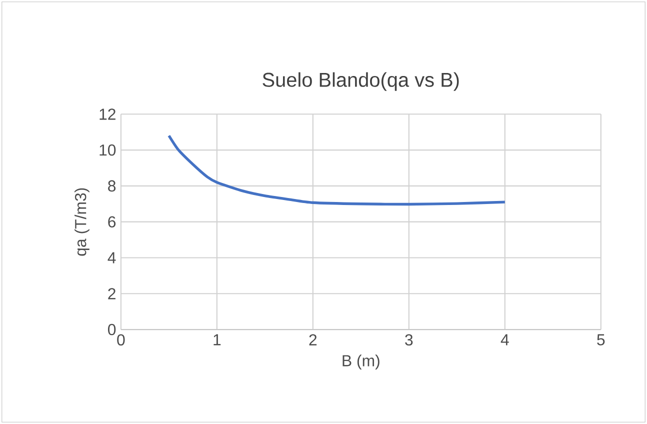 This screenshot has height=424, width=647. I want to click on y-tick-label: 2, so click(112, 294).